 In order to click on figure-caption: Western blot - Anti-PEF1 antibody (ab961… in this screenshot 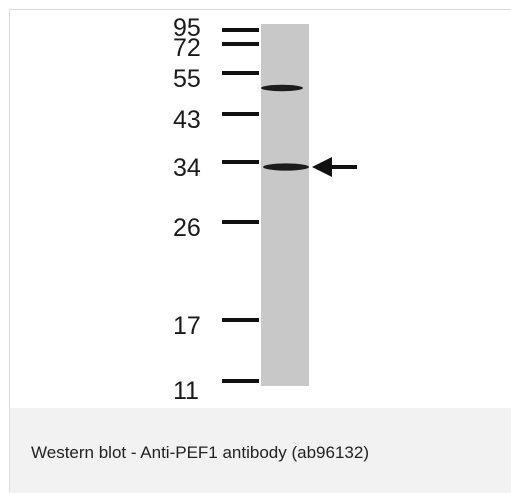, I will do `click(200, 452)`.